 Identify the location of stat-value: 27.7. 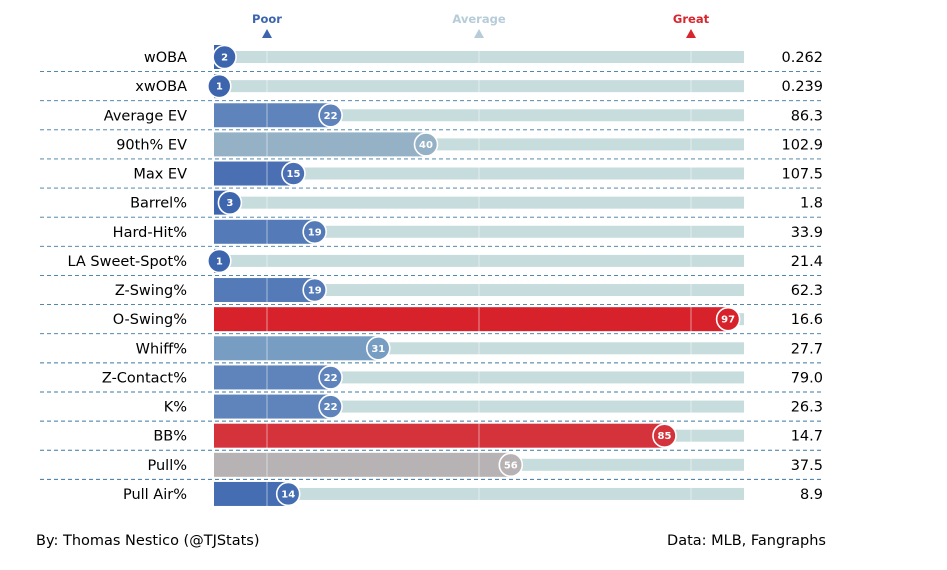
(807, 349).